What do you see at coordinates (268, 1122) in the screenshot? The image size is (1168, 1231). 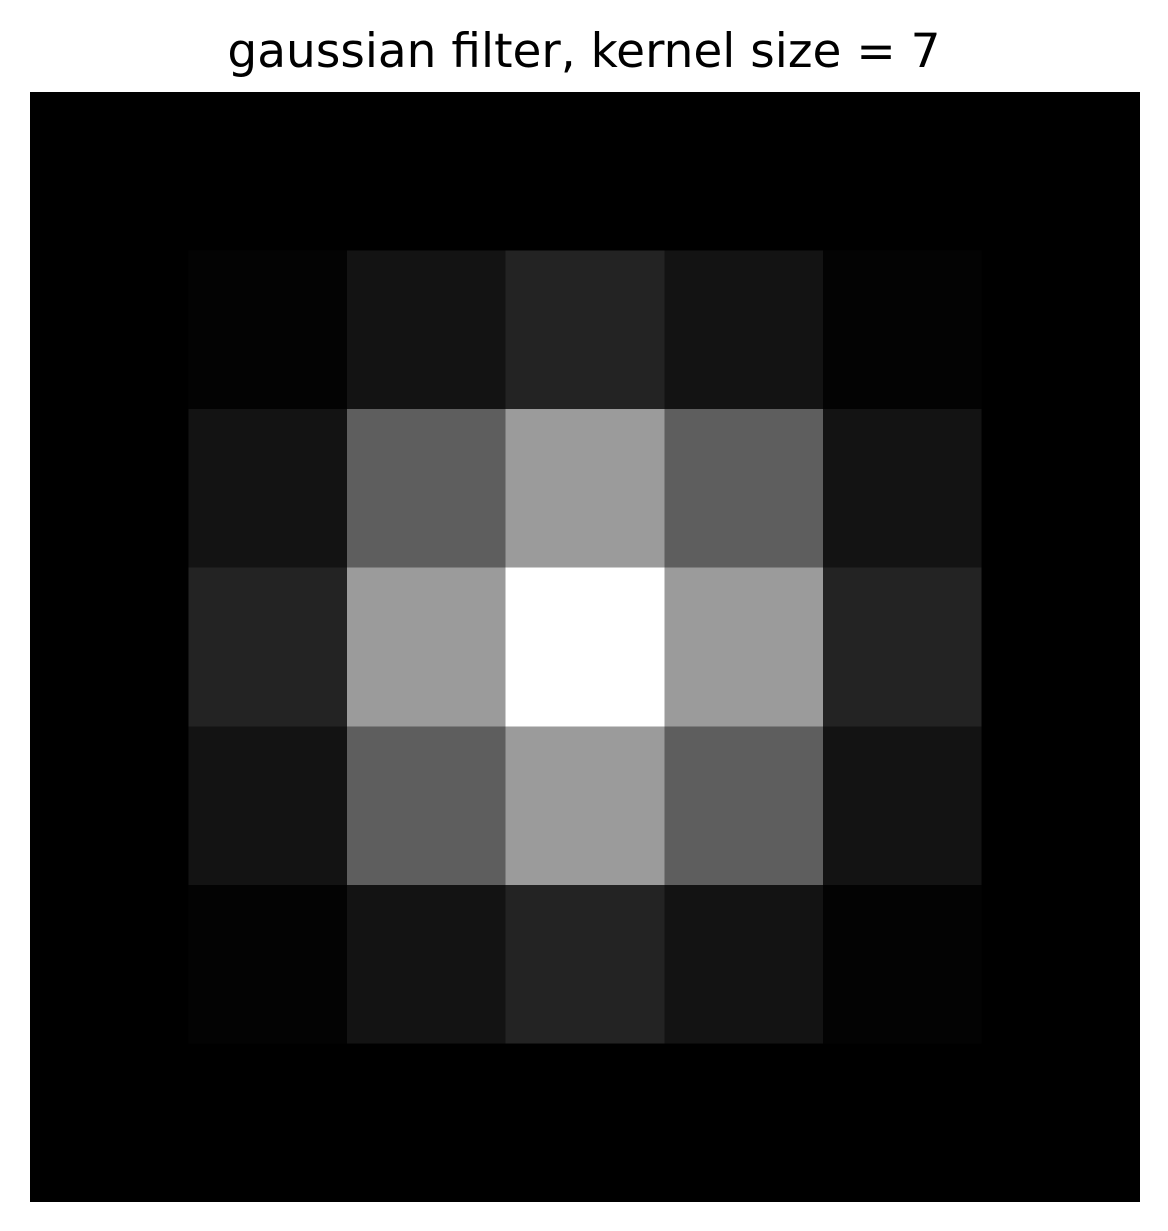 I see `heatmap-cell-r6-c1` at bounding box center [268, 1122].